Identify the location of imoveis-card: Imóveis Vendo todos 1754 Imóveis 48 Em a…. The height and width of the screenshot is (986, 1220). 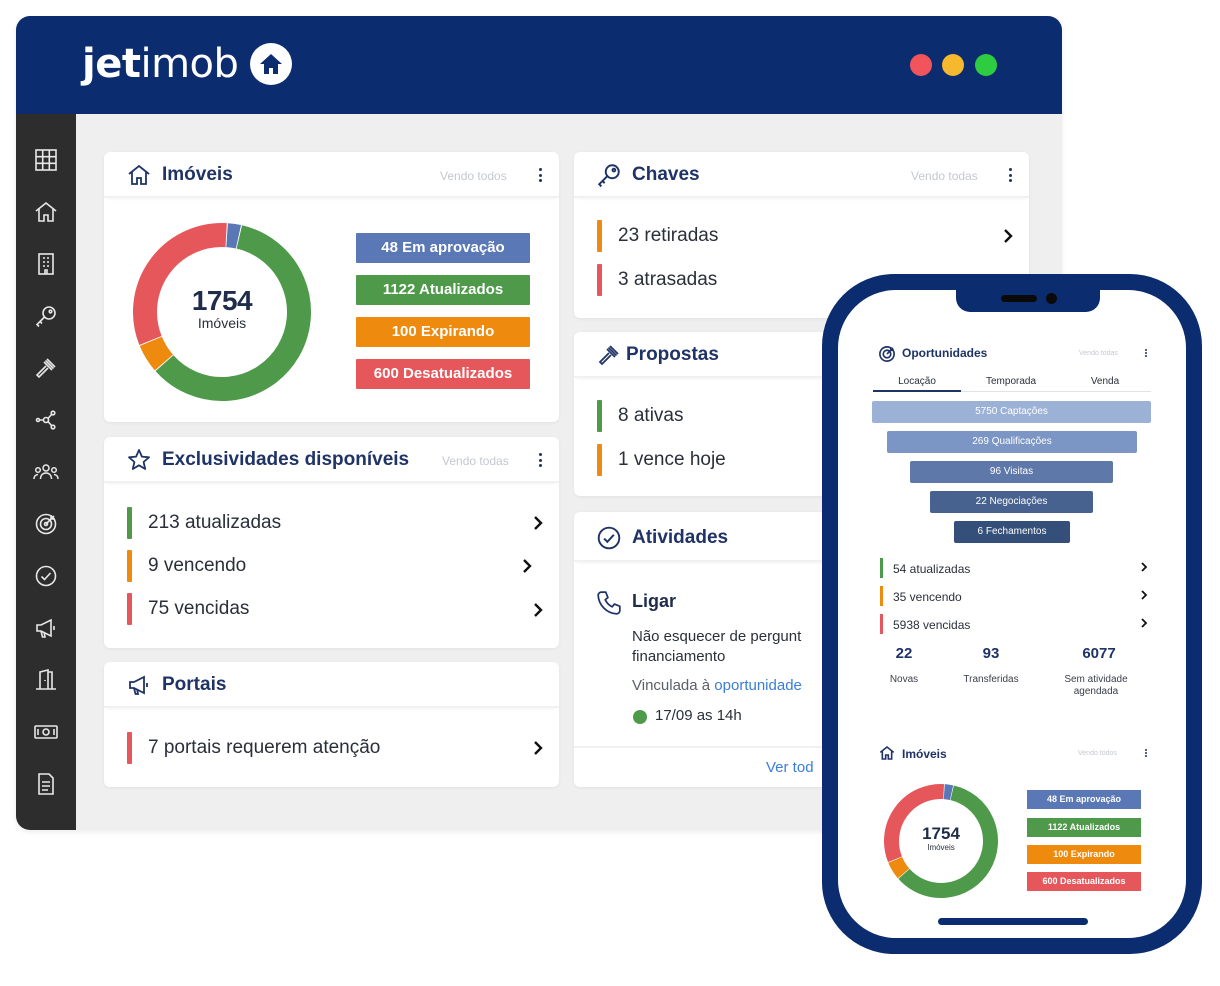
(331, 287).